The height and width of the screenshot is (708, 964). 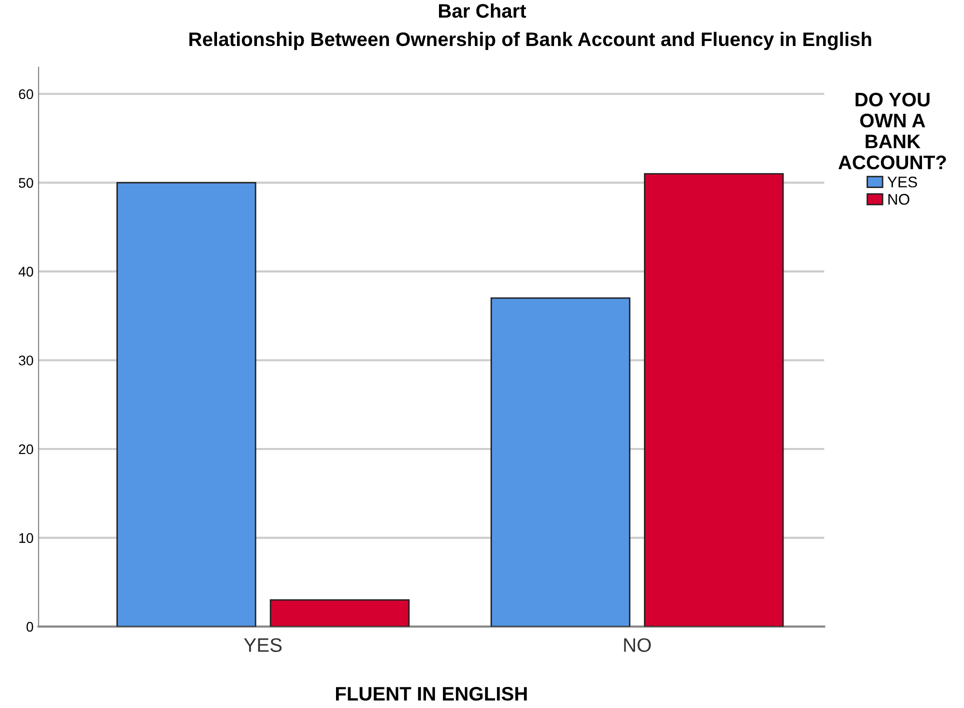 What do you see at coordinates (530, 41) in the screenshot?
I see `chart-title: Relationship Between Ownership of Bank Account and Fluency in English` at bounding box center [530, 41].